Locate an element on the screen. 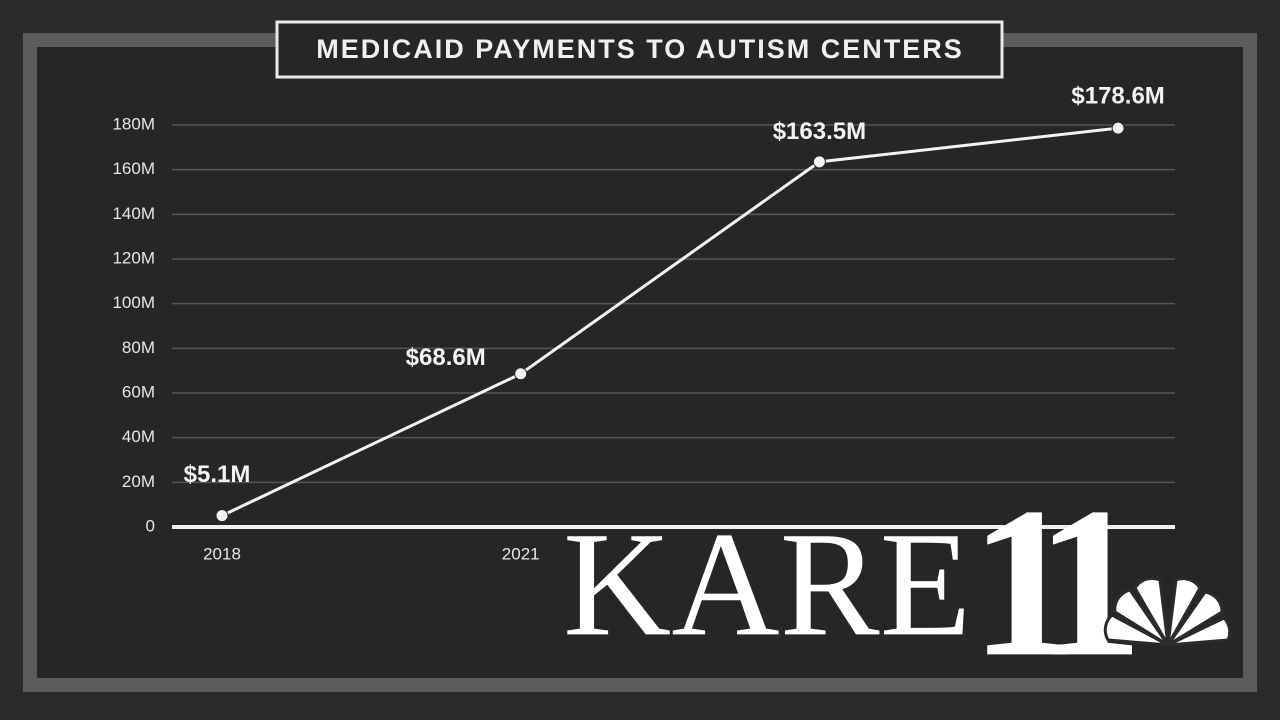 This screenshot has height=720, width=1280. x-tick-label: 2018 is located at coordinates (222, 553).